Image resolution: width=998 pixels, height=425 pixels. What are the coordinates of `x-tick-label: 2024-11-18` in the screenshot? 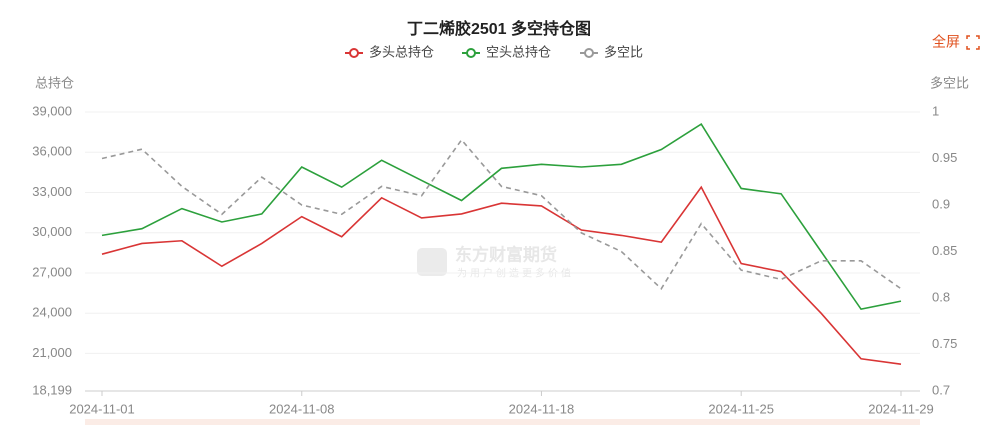 It's located at (542, 408).